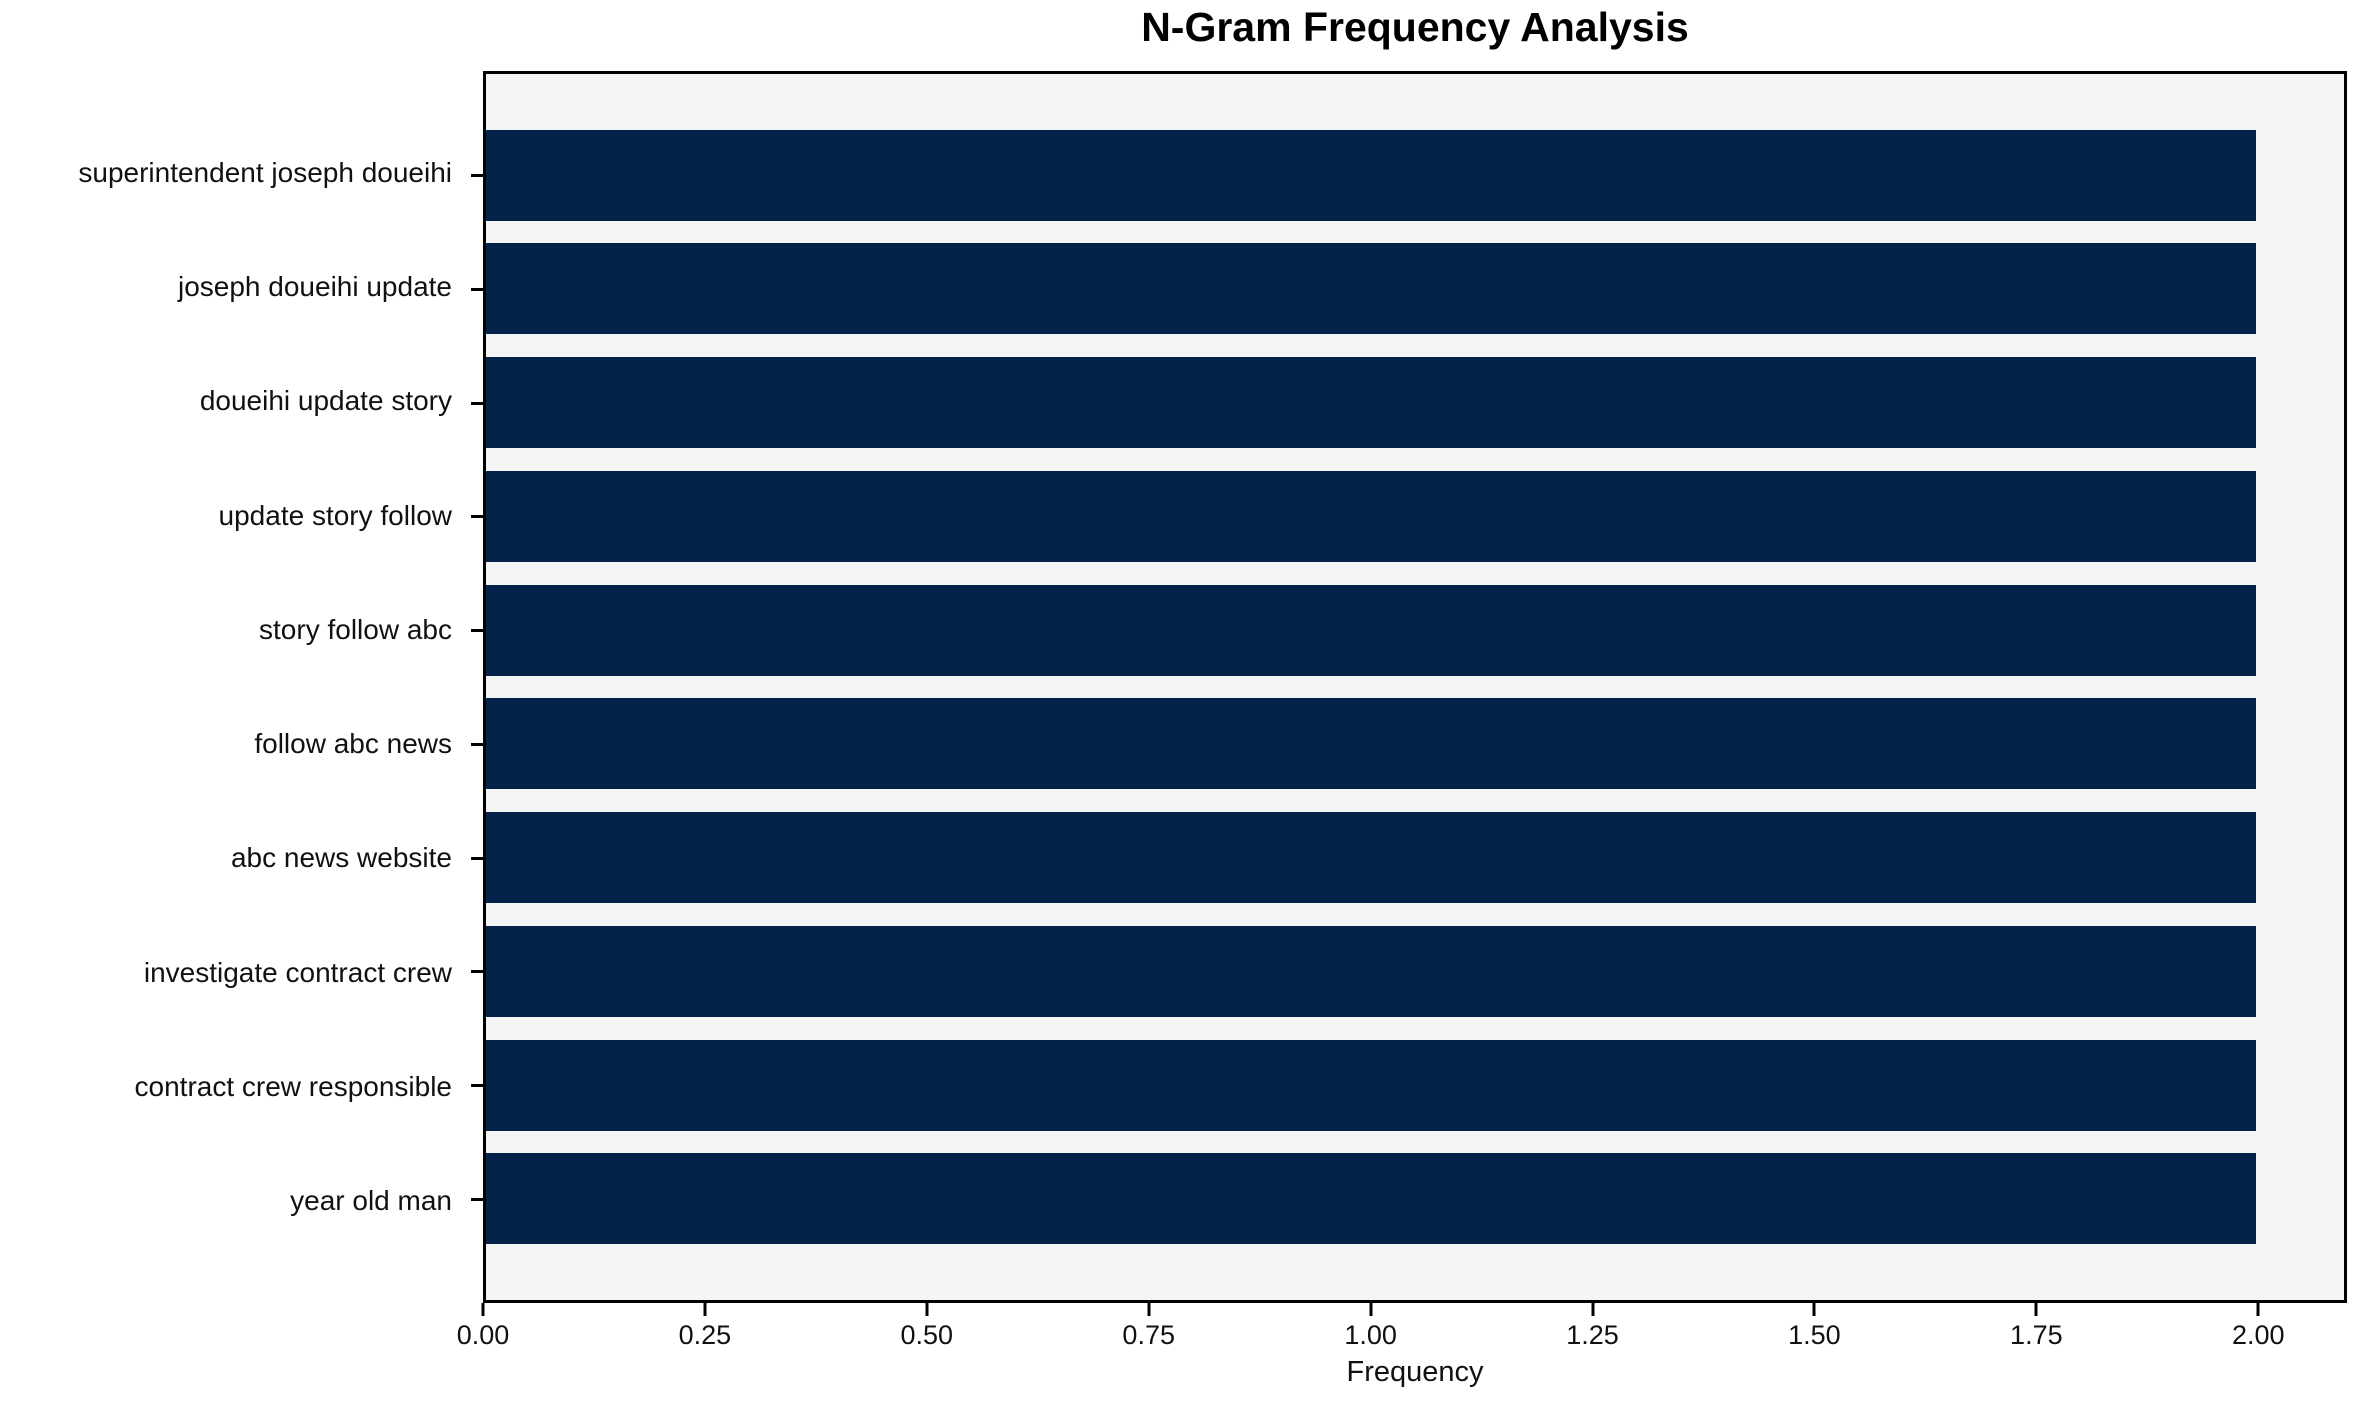 The image size is (2364, 1414). I want to click on y-tick-label: contract crew responsible, so click(293, 1086).